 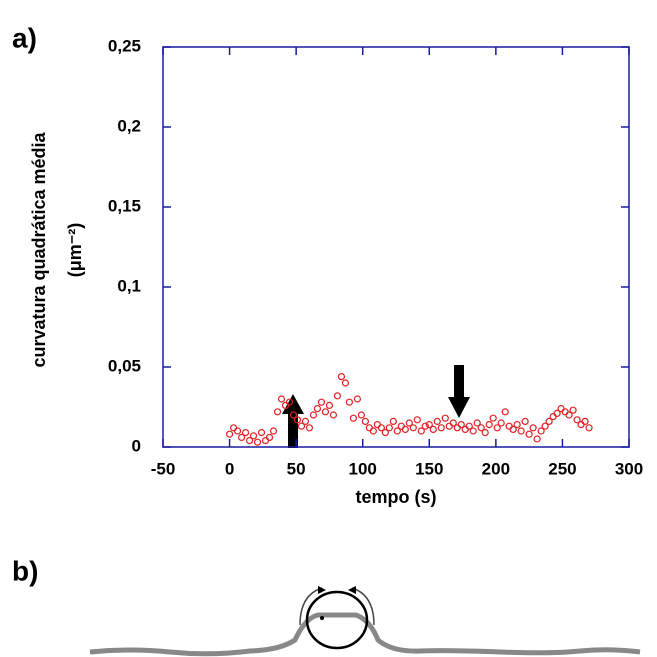 I want to click on x-tick-label: 0, so click(x=229, y=468).